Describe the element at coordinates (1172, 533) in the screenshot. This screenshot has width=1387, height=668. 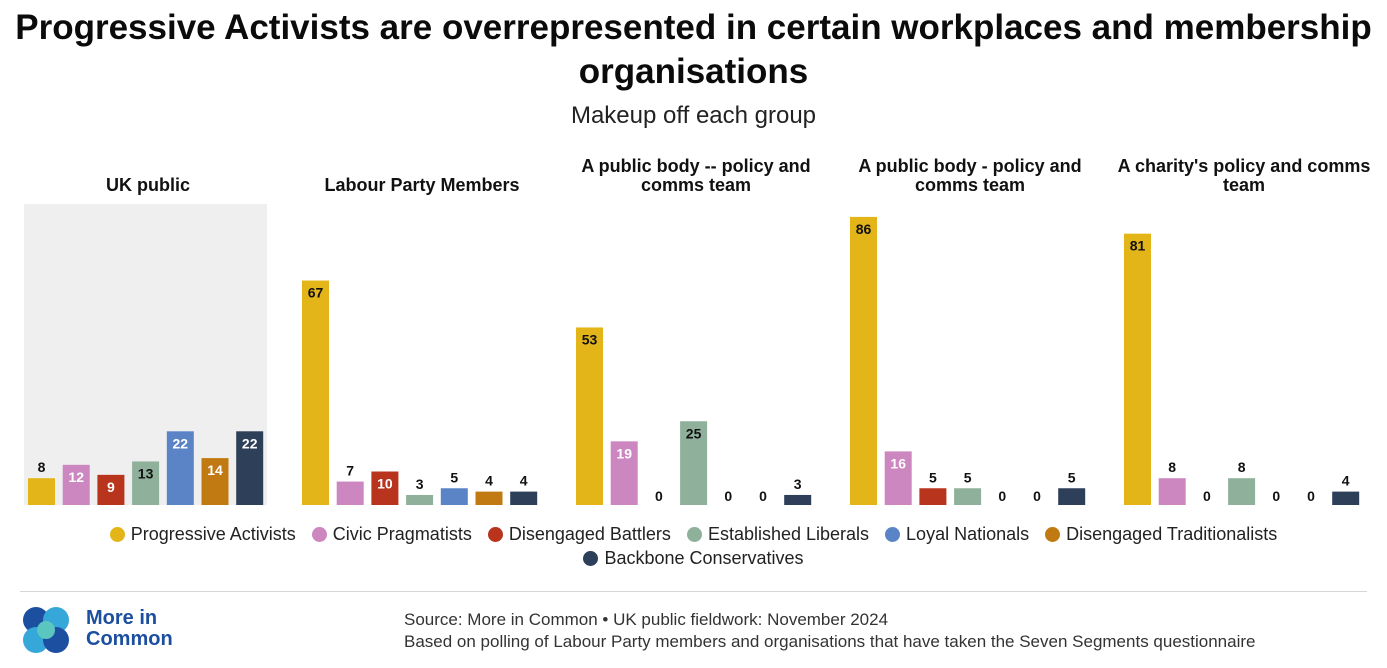
I see `legend-label: Disengaged Traditionalists` at that location.